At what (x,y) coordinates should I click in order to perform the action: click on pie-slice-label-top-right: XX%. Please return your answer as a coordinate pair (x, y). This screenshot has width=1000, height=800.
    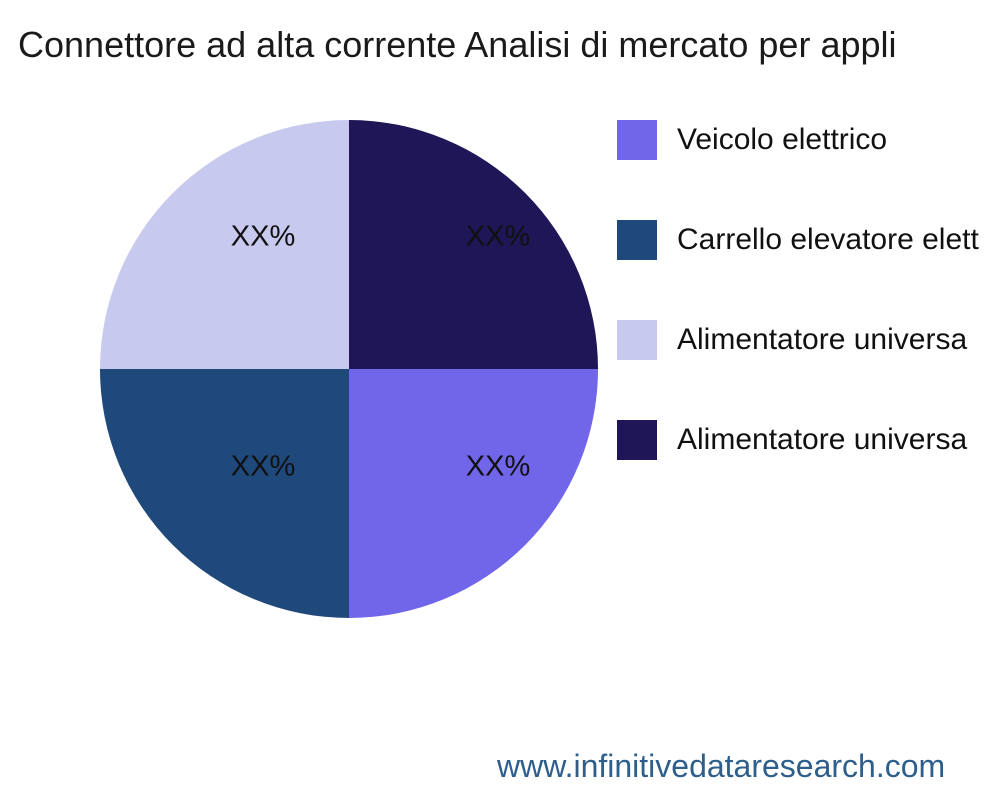
    Looking at the image, I should click on (498, 236).